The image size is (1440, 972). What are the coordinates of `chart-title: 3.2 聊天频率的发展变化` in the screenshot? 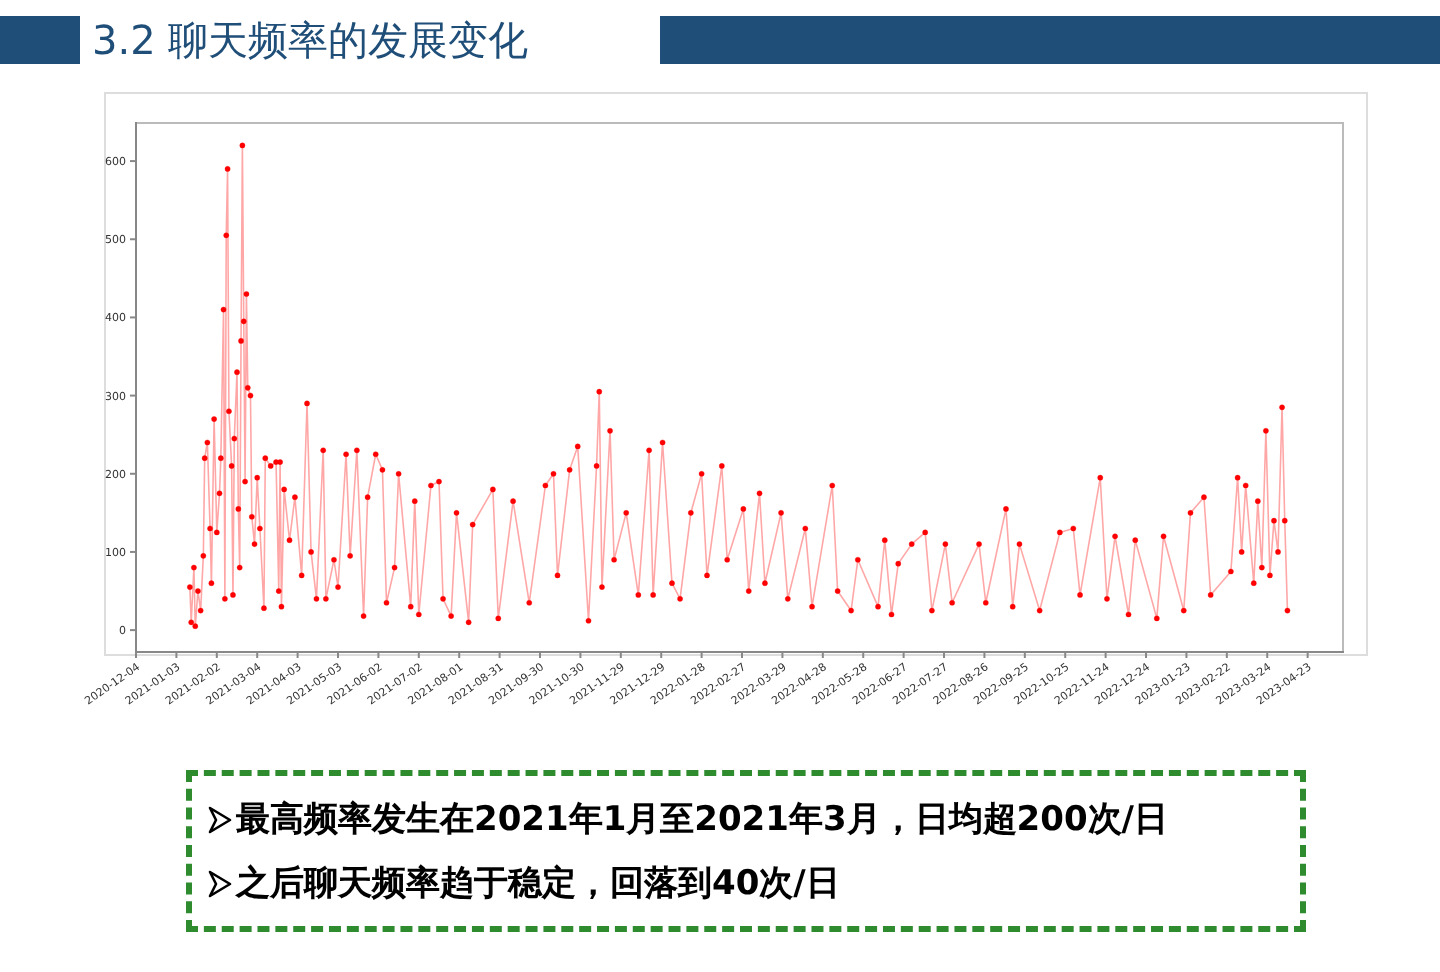 It's located at (310, 40).